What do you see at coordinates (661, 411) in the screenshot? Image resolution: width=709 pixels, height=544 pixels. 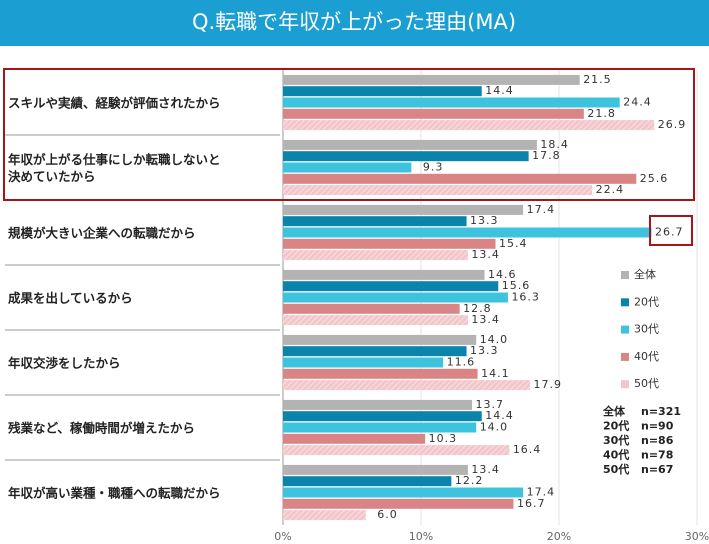 I see `sample-size: n=321` at bounding box center [661, 411].